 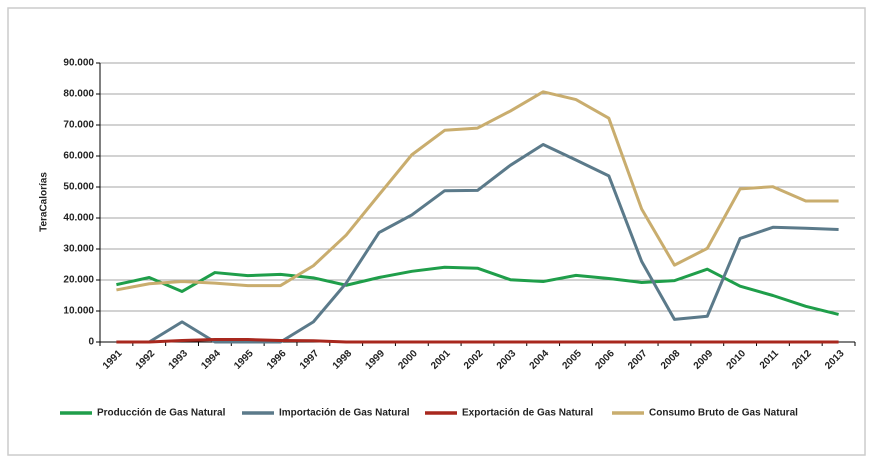 I want to click on y-tick-label: 60.000, so click(x=78, y=156).